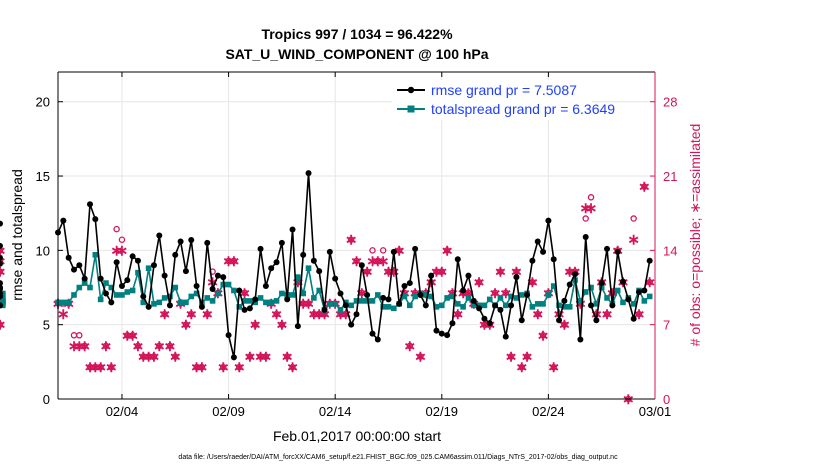 This screenshot has width=830, height=470. Describe the element at coordinates (326, 282) in the screenshot. I see `totalspread-series` at that location.